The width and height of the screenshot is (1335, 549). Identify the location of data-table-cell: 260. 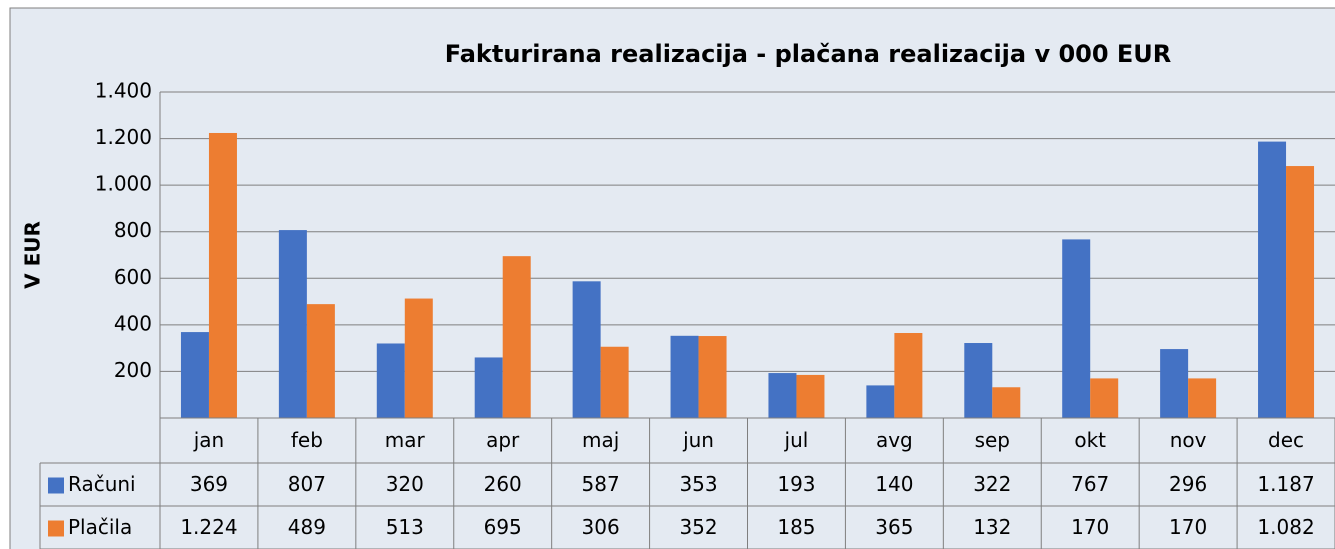
(503, 484).